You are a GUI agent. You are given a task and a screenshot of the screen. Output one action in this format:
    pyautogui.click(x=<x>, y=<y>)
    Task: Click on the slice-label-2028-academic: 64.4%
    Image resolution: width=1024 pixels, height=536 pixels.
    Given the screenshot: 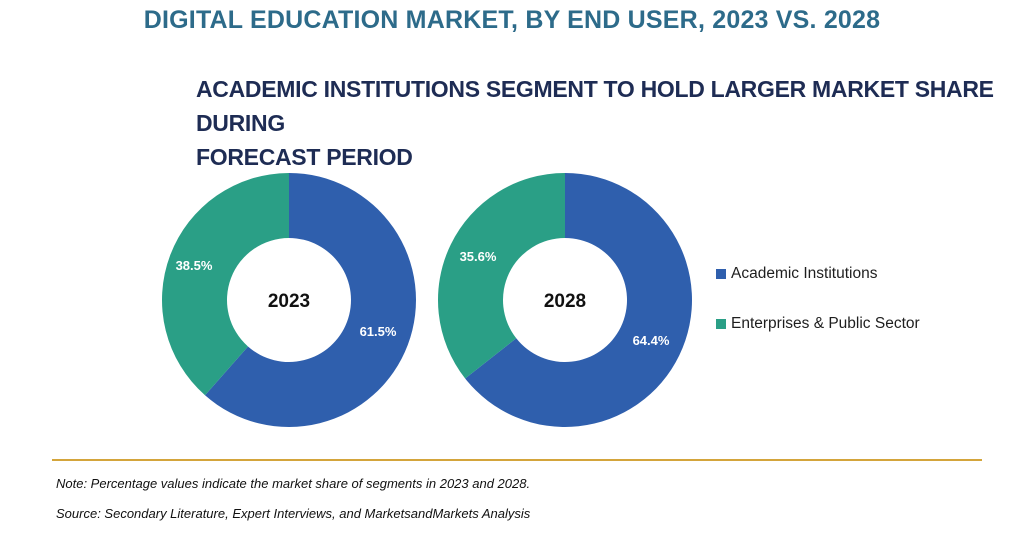 What is the action you would take?
    pyautogui.click(x=651, y=340)
    